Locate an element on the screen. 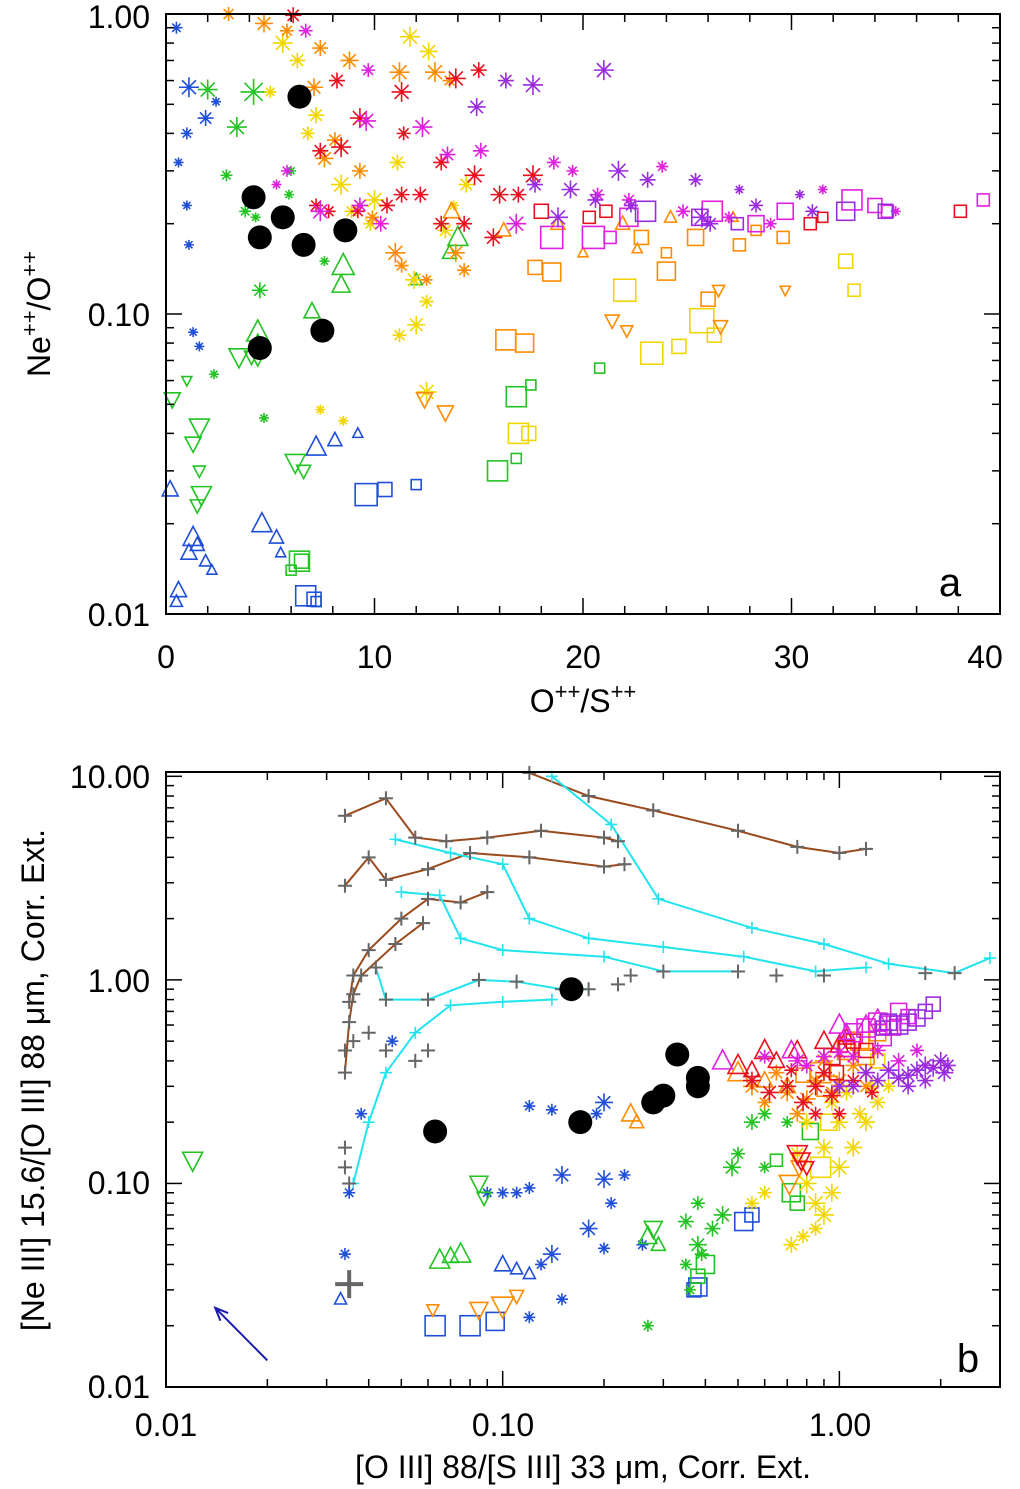 The image size is (1020, 1489). panel-a-xtick-10: 10 is located at coordinates (375, 657).